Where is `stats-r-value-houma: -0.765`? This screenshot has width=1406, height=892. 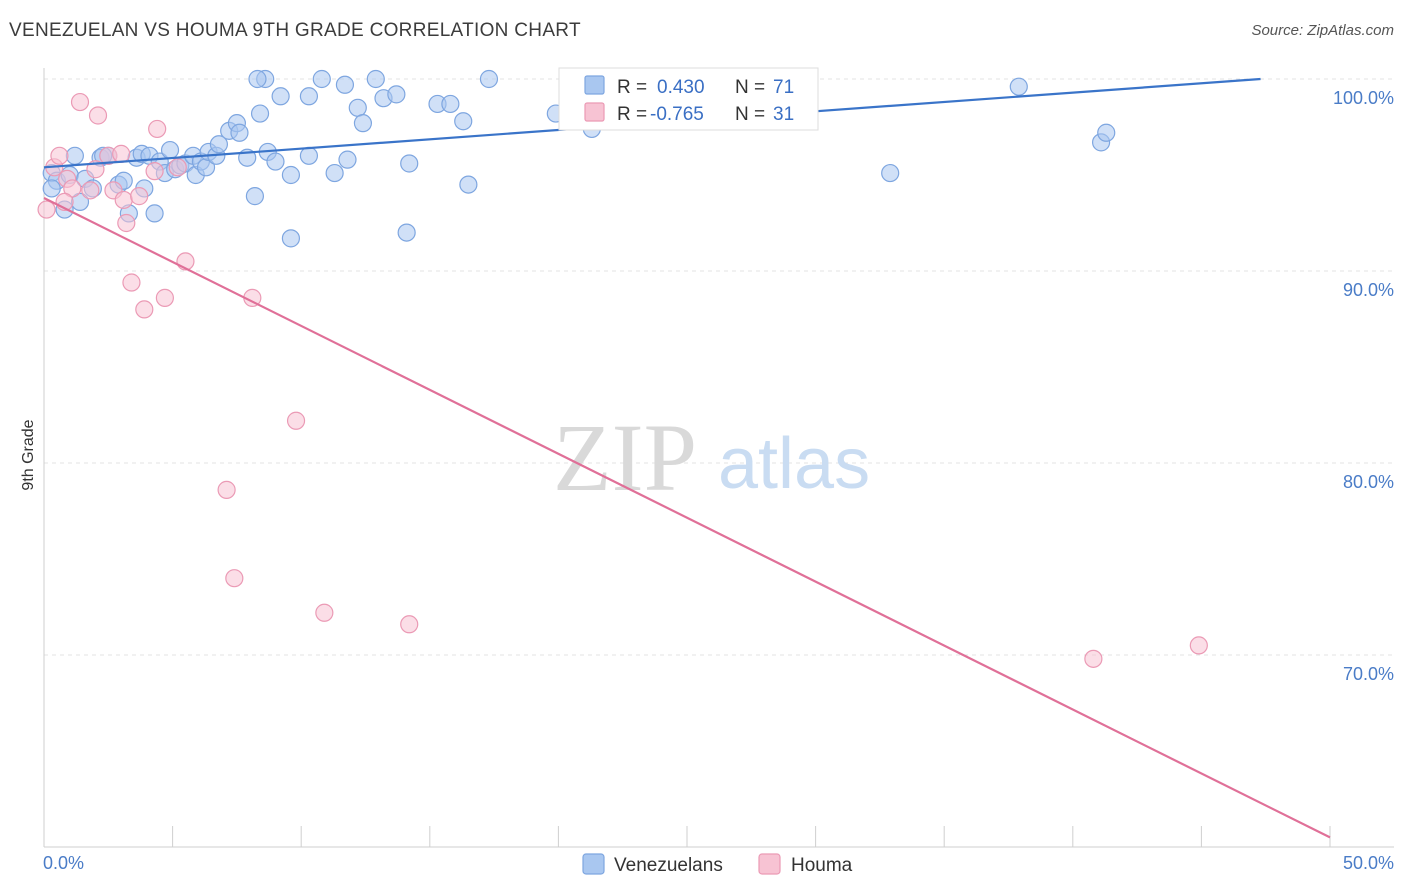 stats-r-value-houma: -0.765 is located at coordinates (677, 114).